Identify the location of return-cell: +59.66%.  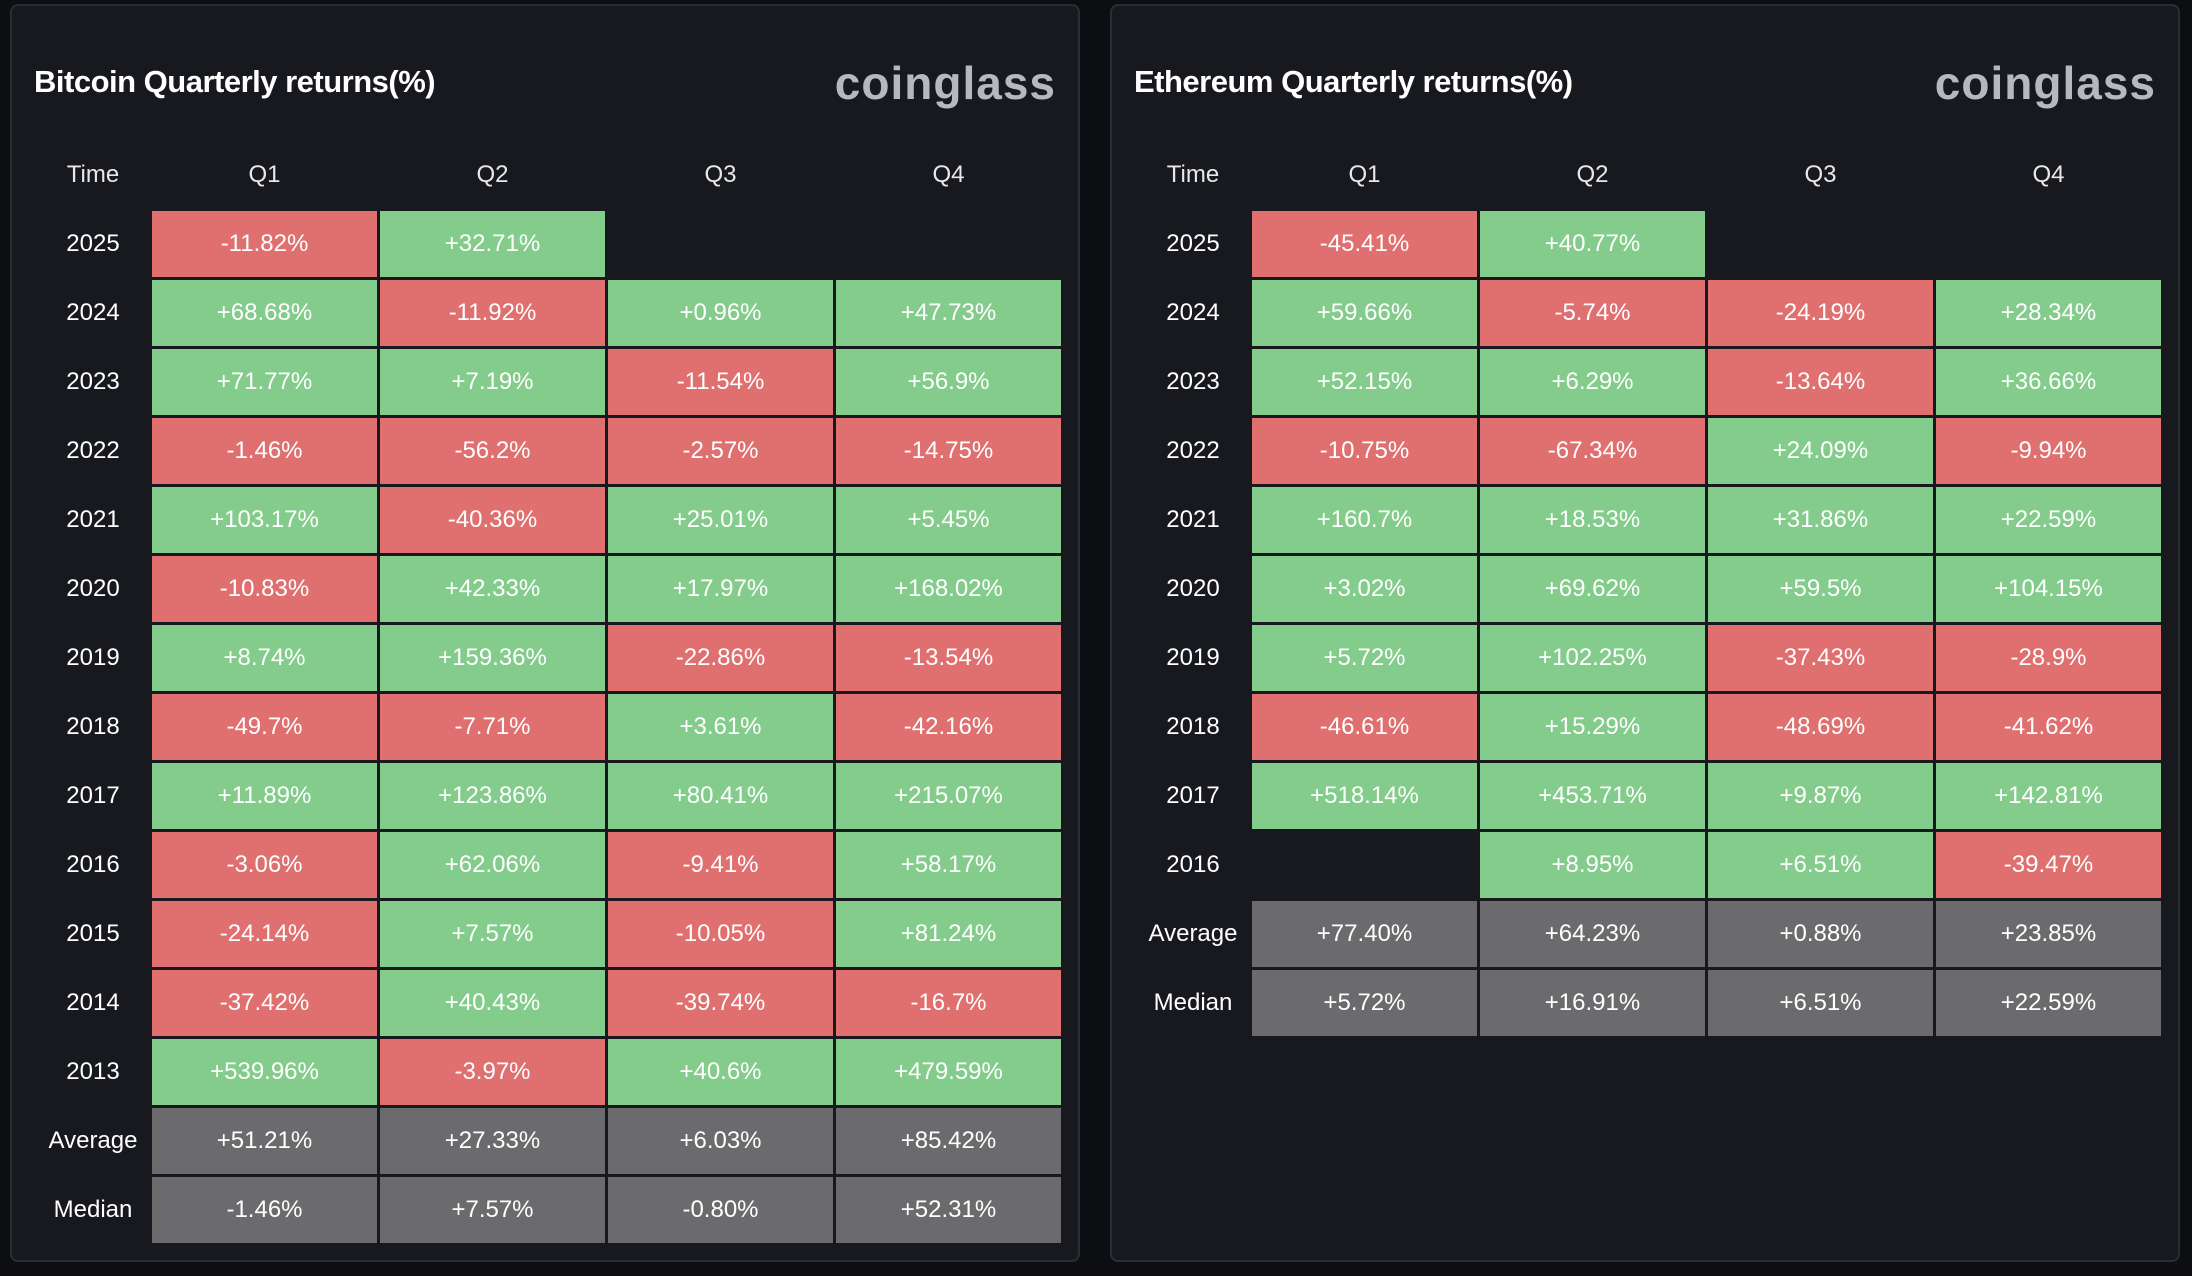
(1364, 313).